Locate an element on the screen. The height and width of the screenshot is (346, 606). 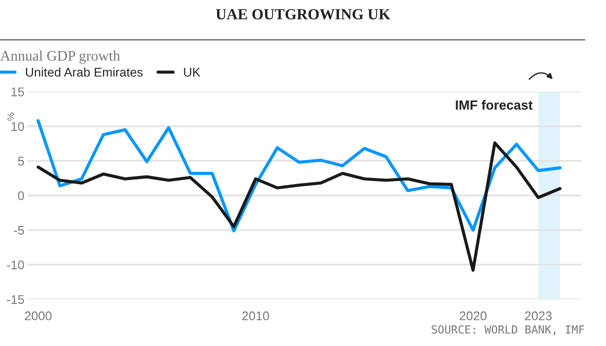
source-note: SOURCE: WORLD BANK, IMF is located at coordinates (508, 330).